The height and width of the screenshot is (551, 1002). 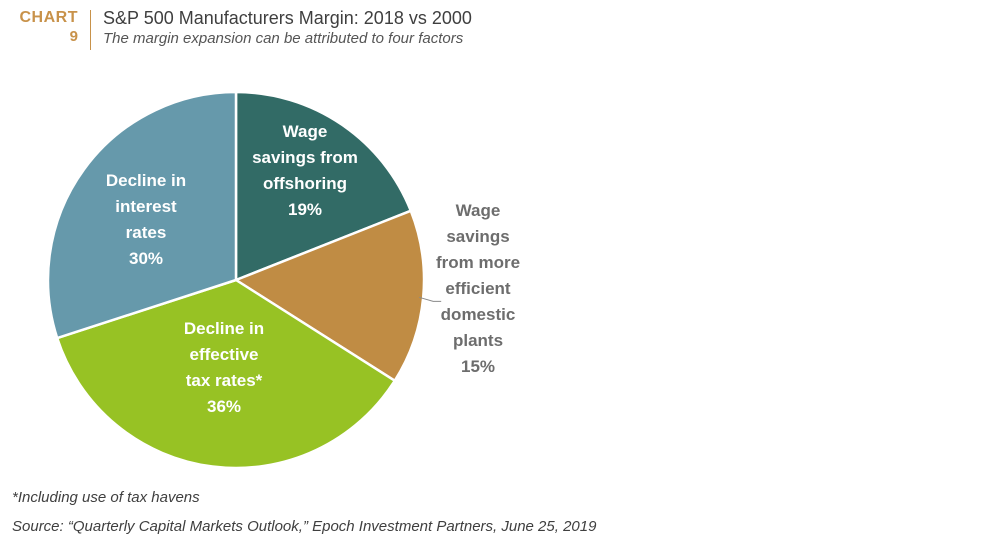 What do you see at coordinates (73, 36) in the screenshot?
I see `chart-badge-number: 9` at bounding box center [73, 36].